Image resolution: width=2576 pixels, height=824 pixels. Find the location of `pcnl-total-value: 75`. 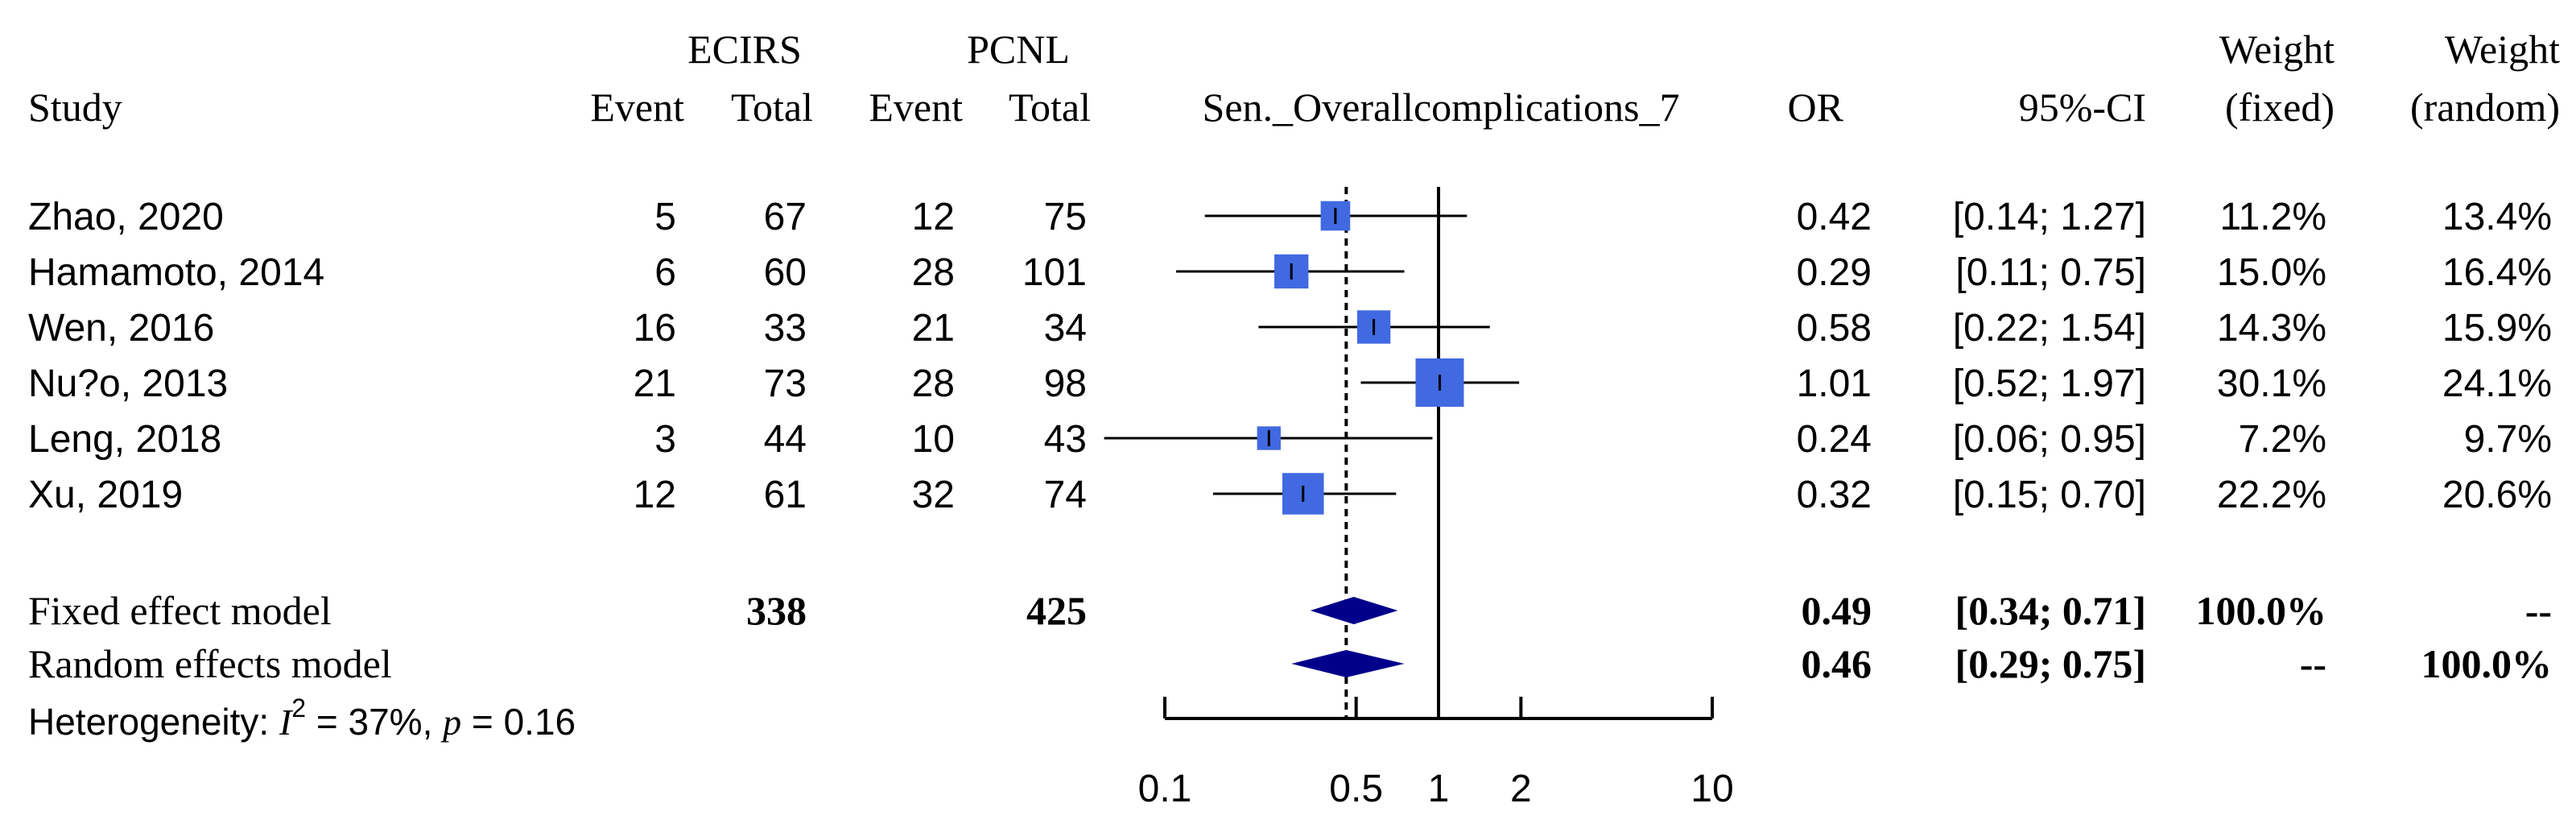

pcnl-total-value: 75 is located at coordinates (1065, 217).